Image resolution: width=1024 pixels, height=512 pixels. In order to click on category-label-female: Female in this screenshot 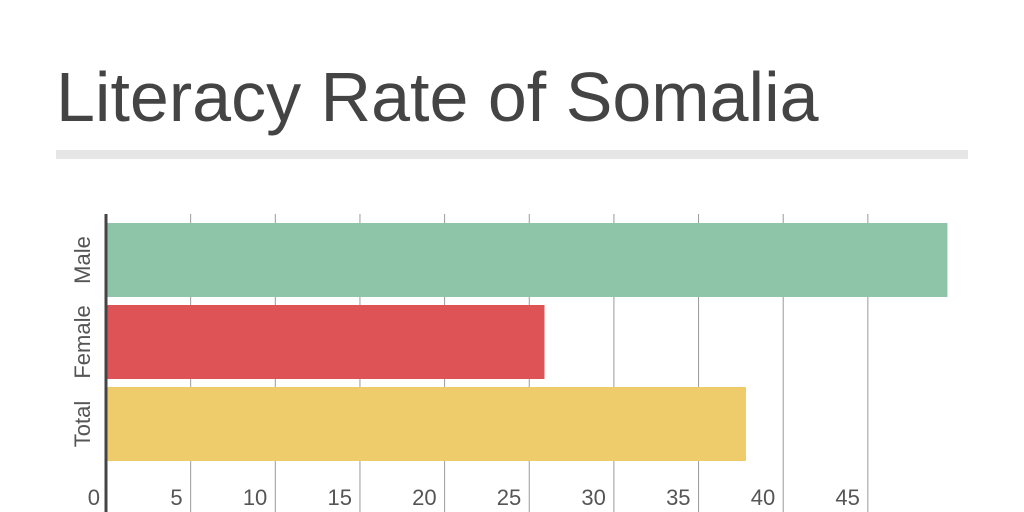, I will do `click(82, 341)`.